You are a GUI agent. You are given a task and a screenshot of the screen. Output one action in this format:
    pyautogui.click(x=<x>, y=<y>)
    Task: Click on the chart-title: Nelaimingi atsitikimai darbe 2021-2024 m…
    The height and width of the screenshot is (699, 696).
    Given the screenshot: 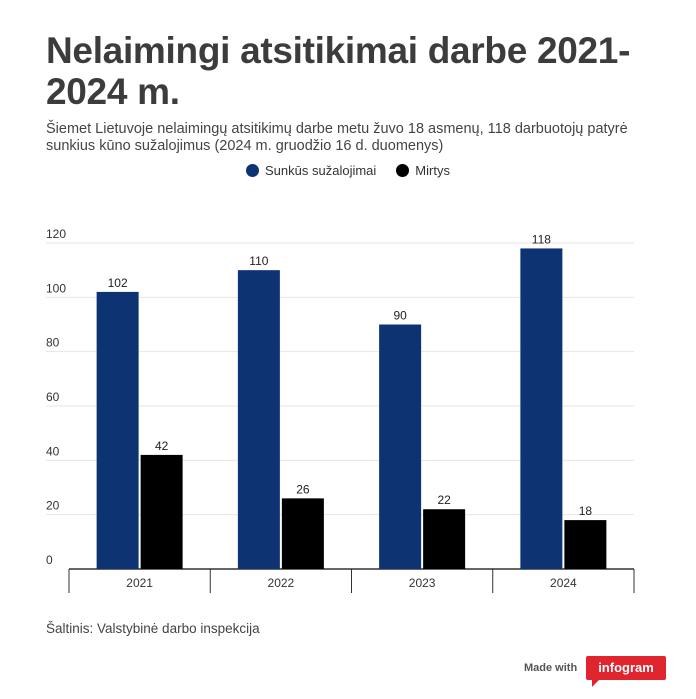 What is the action you would take?
    pyautogui.click(x=338, y=71)
    